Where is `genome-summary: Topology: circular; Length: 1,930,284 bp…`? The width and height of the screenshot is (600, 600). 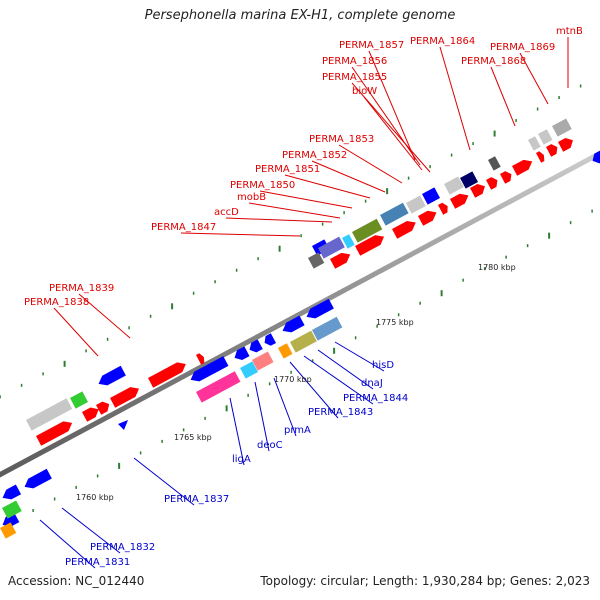 genome-summary: Topology: circular; Length: 1,930,284 bp… is located at coordinates (425, 581).